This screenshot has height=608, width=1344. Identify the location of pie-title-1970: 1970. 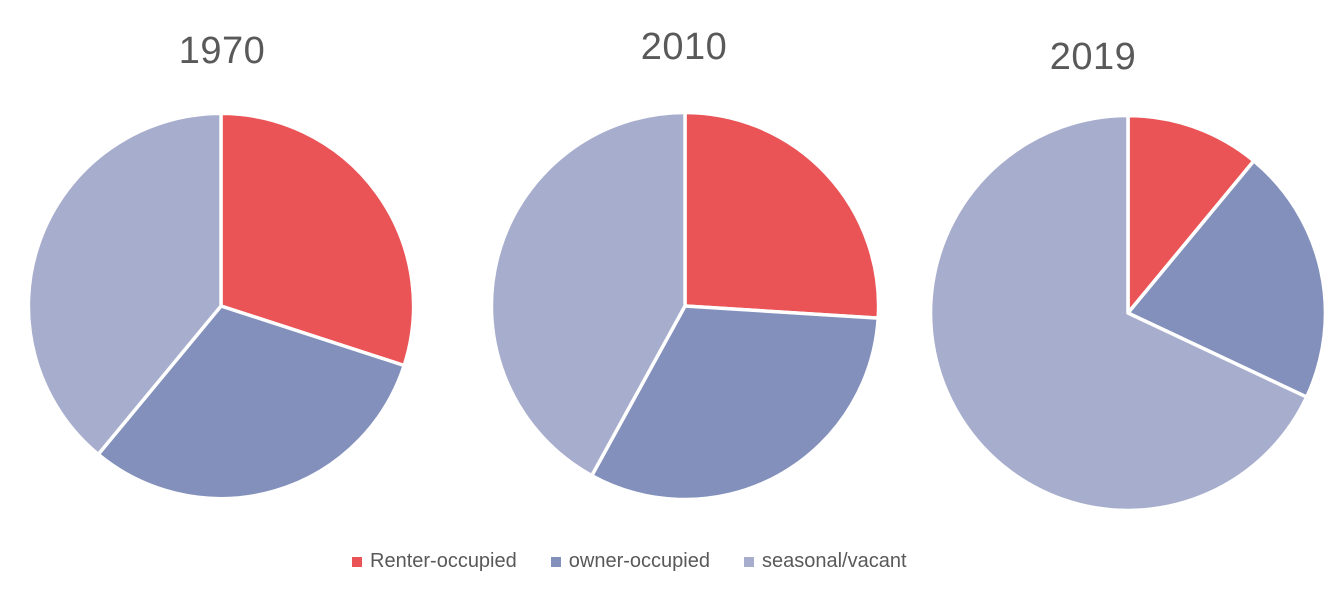
(222, 51).